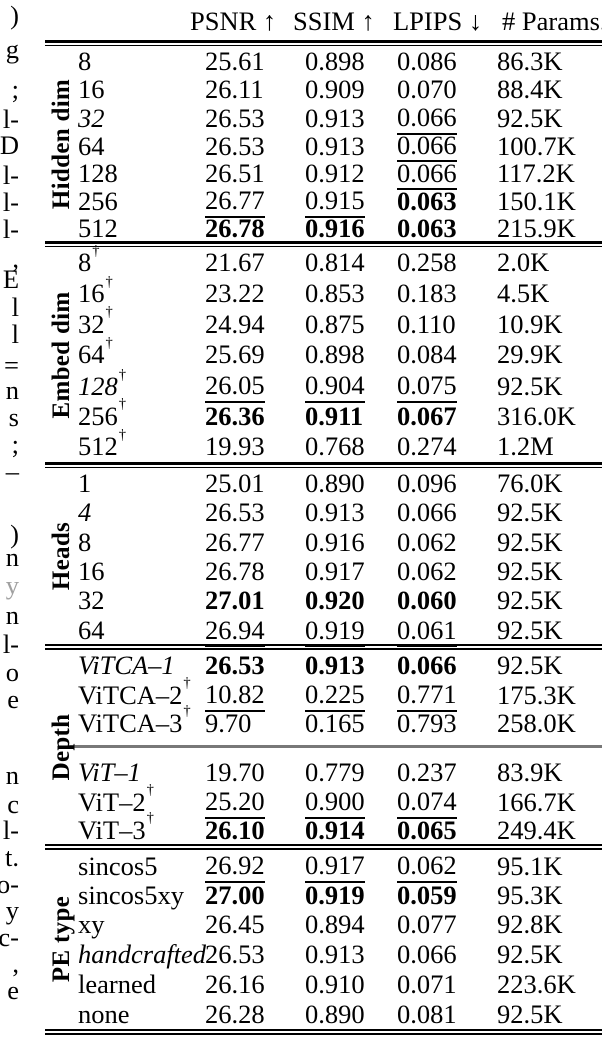 The image size is (602, 1040). I want to click on metric-cell: 95.3K, so click(549, 895).